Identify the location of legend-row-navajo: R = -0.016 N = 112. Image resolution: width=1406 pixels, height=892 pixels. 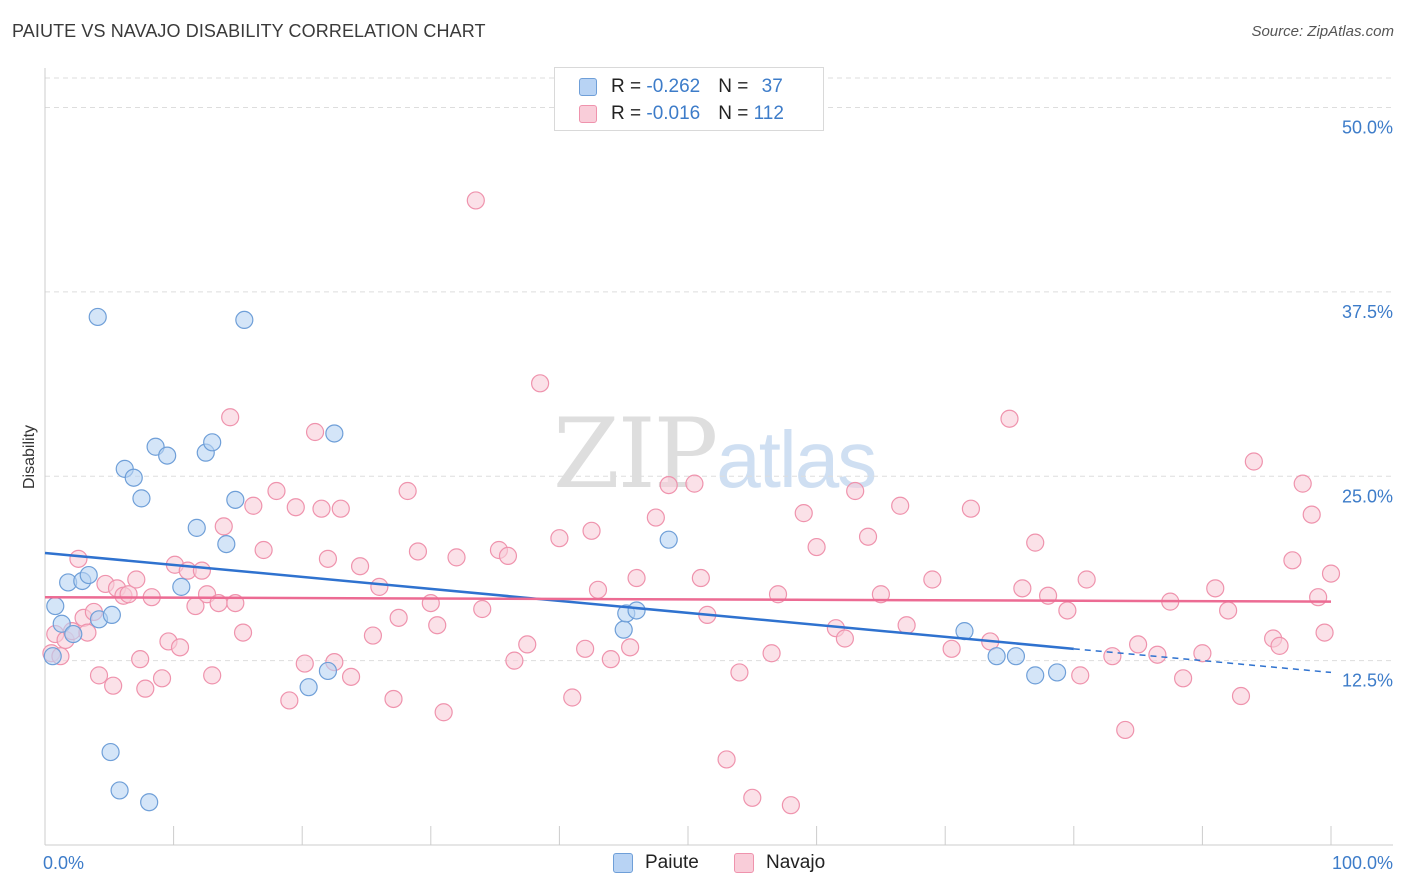
(681, 114).